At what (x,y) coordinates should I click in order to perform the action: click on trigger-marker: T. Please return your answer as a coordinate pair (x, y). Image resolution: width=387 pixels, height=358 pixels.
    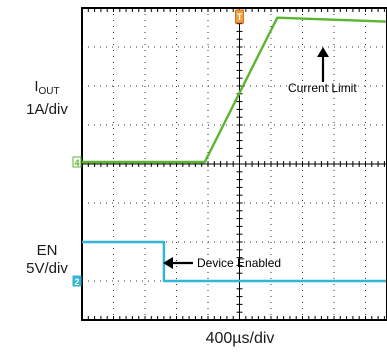
    Looking at the image, I should click on (239, 16).